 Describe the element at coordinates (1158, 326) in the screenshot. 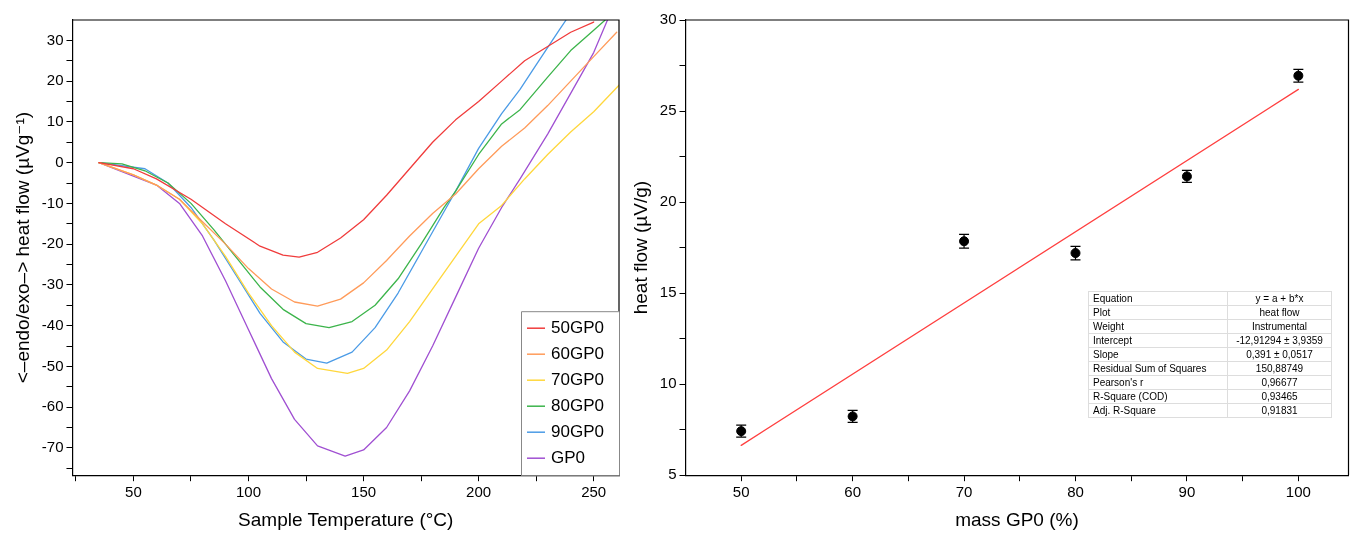

I see `annotation: Weight` at that location.